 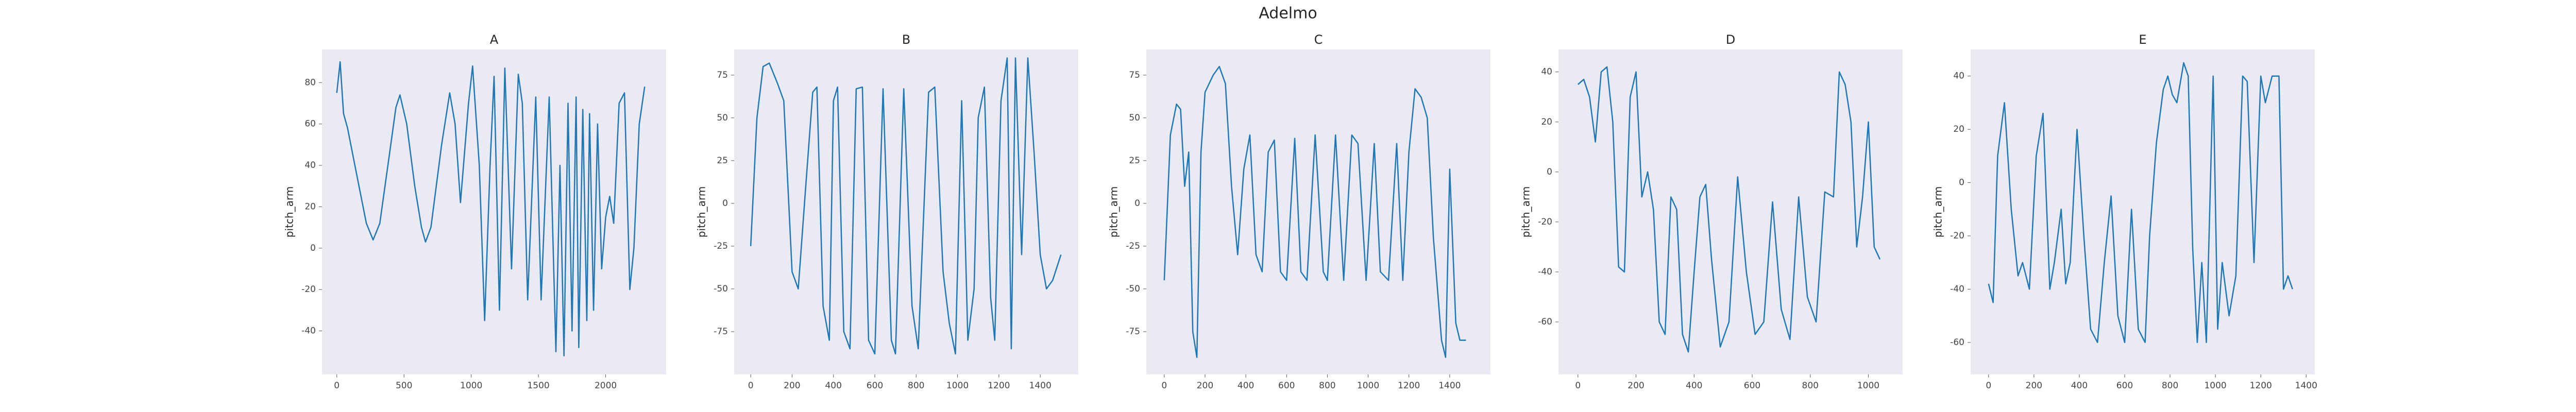 What do you see at coordinates (494, 39) in the screenshot?
I see `subplot-title: A` at bounding box center [494, 39].